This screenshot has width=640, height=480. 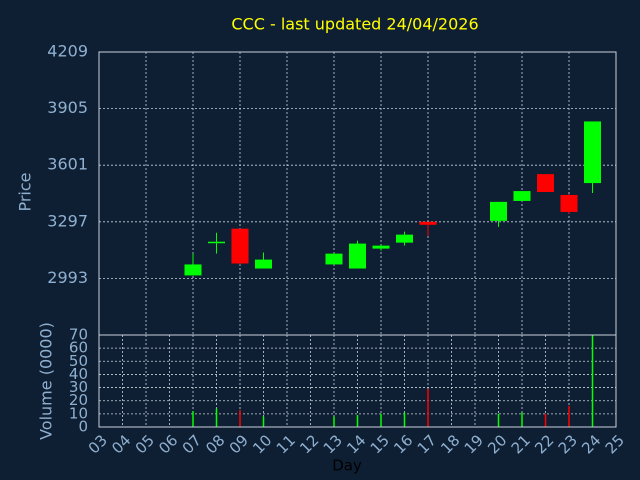 I want to click on y-tick-label: 3297, so click(x=67, y=220).